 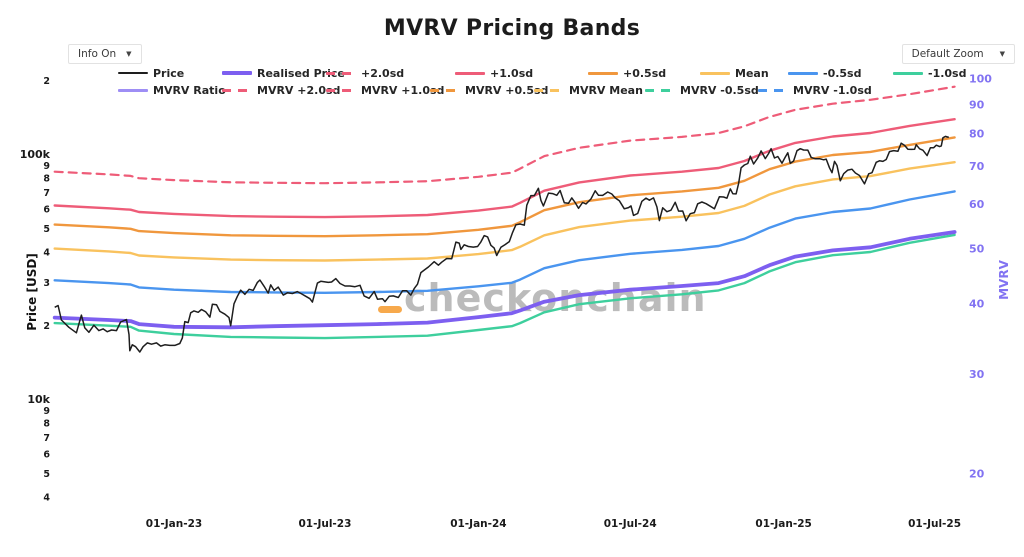 What do you see at coordinates (174, 524) in the screenshot?
I see `x-axis-tick: 01-Jan-23` at bounding box center [174, 524].